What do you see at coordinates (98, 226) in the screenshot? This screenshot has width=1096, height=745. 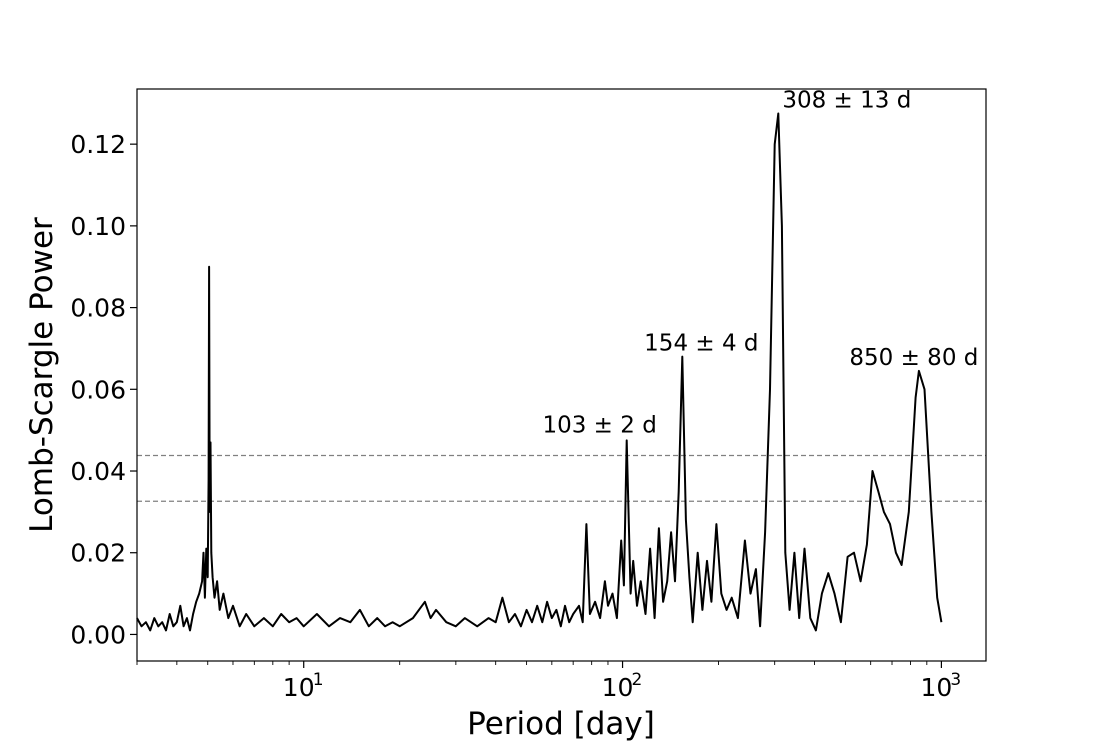 I see `y-tick-label: 0.10` at bounding box center [98, 226].